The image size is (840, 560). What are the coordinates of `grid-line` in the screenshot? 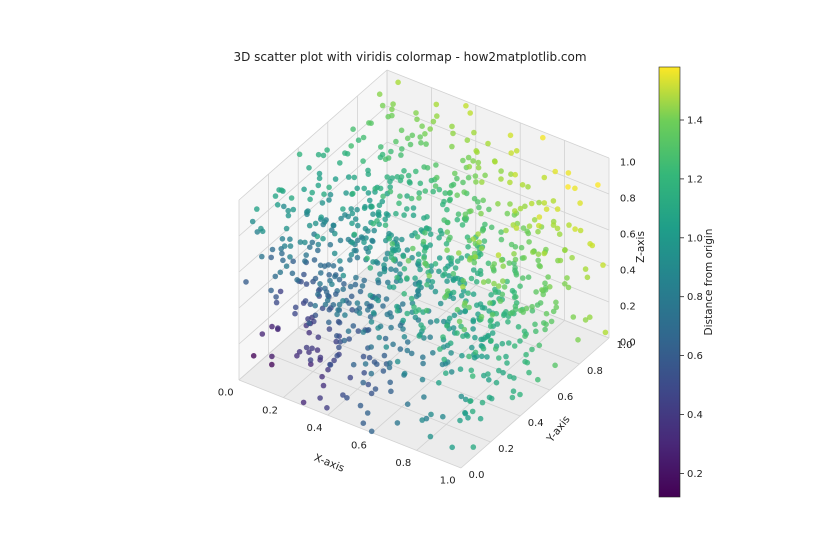 It's located at (468, 320).